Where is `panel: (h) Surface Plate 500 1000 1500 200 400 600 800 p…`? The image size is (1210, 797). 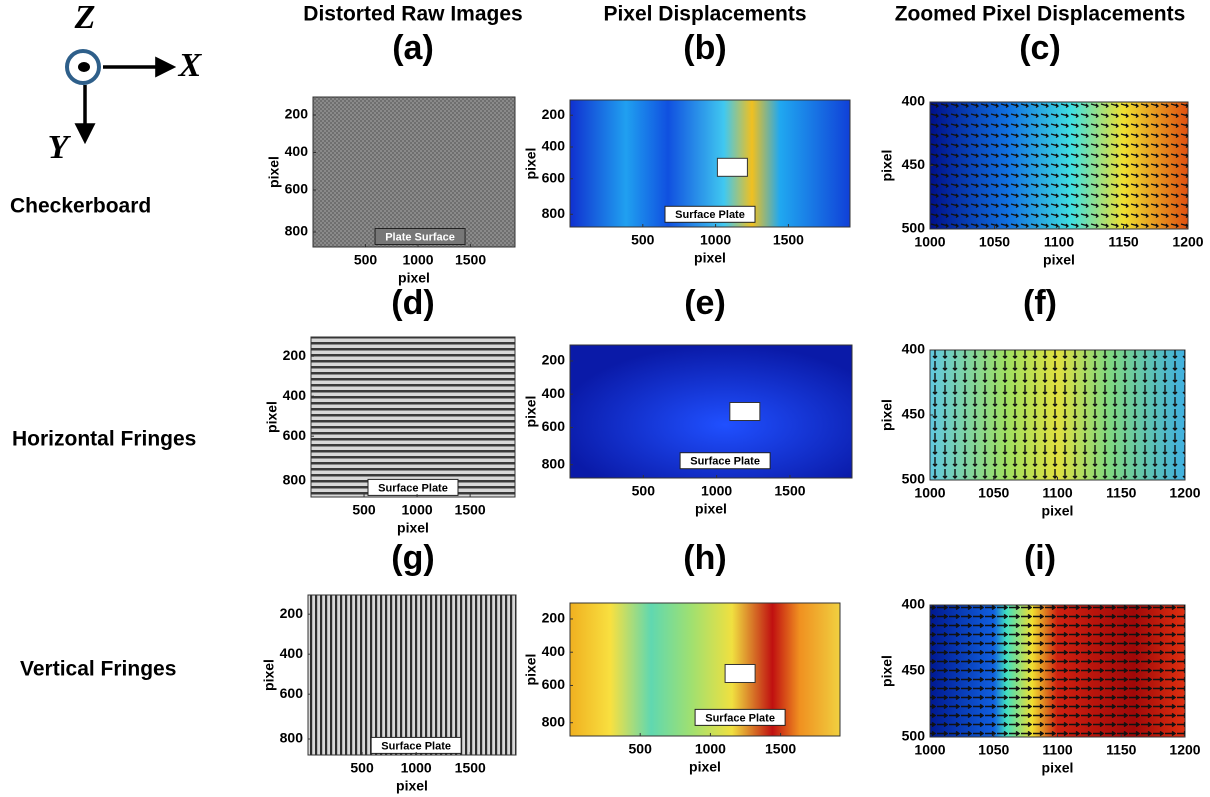 panel: (h) Surface Plate 500 1000 1500 200 400 600 800 p… is located at coordinates (682, 657).